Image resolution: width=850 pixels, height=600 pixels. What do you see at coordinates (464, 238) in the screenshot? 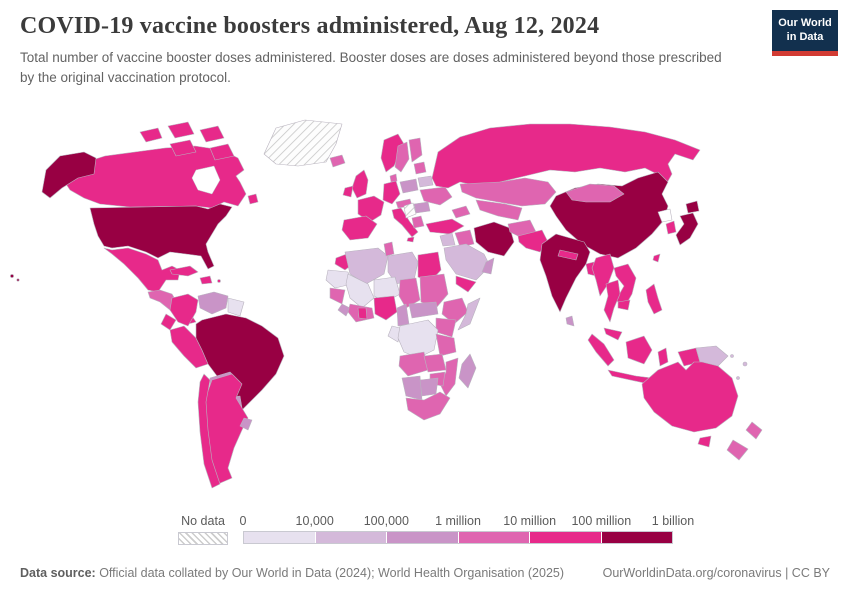
I see `country-iraq: Iraq` at bounding box center [464, 238].